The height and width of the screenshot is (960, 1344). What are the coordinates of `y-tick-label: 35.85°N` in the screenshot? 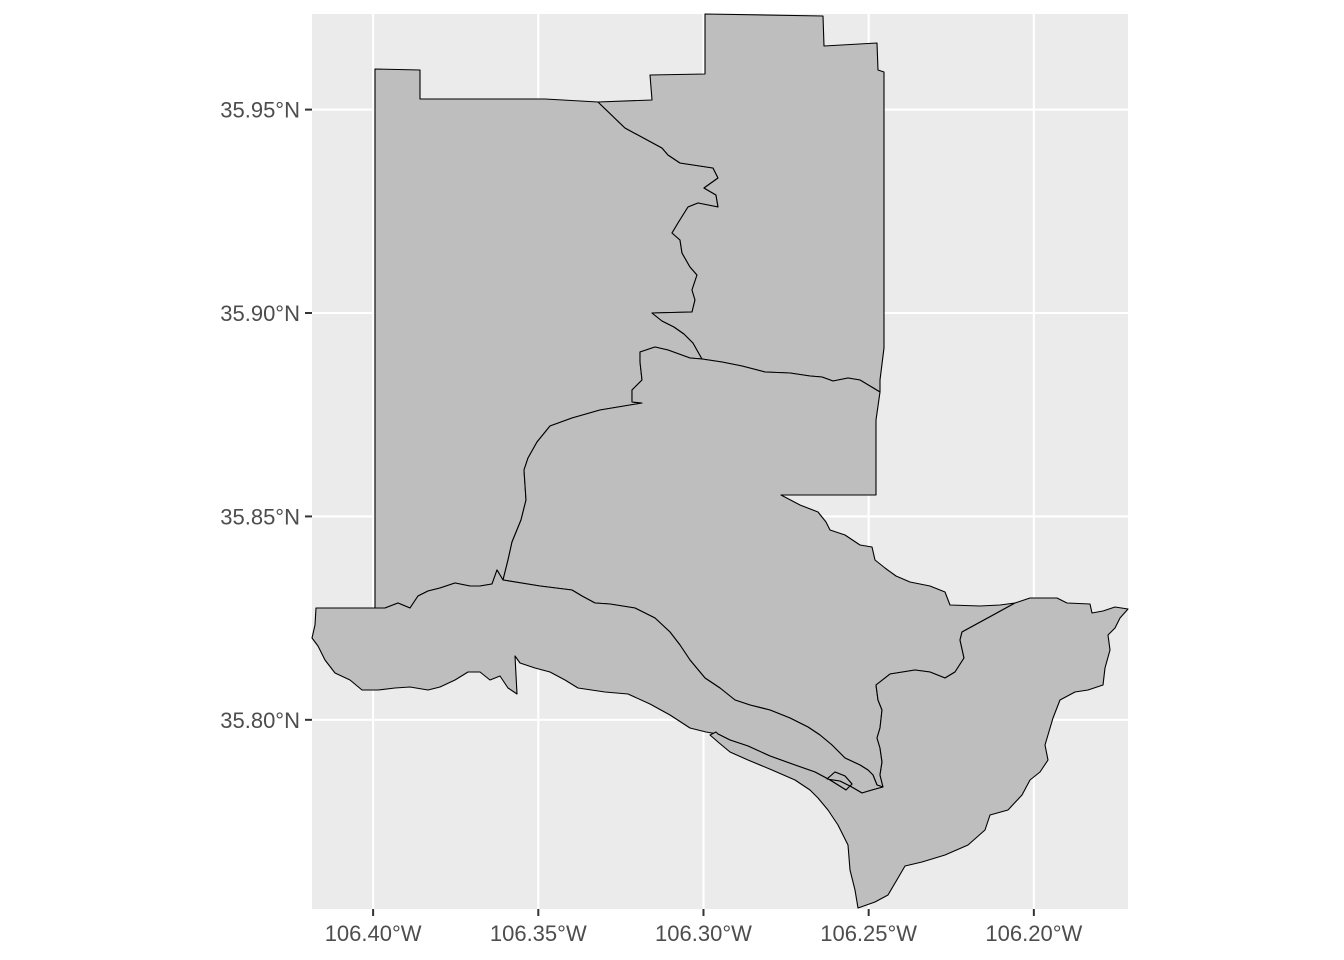 It's located at (260, 516).